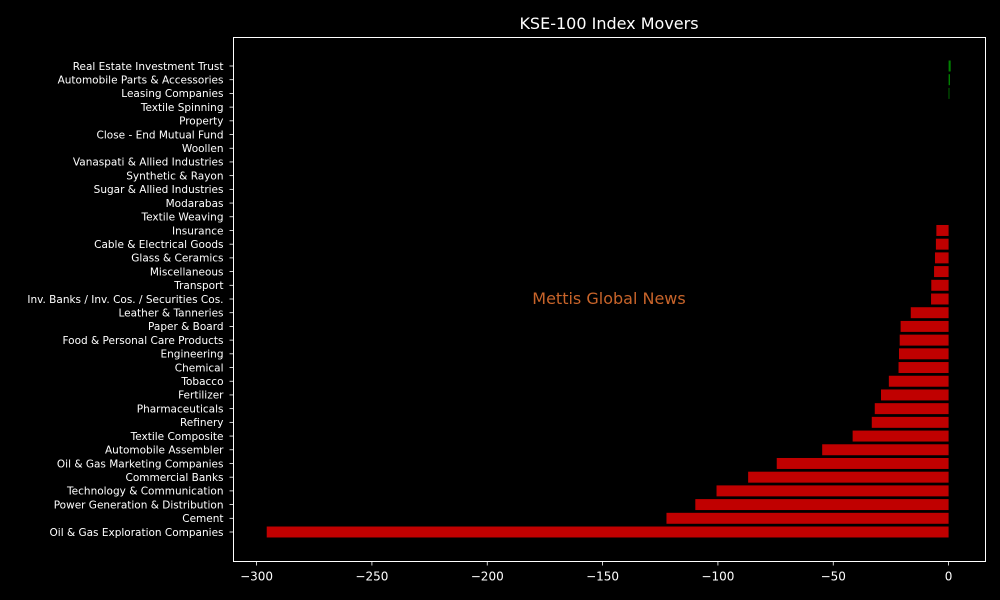 The width and height of the screenshot is (1000, 600). Describe the element at coordinates (198, 231) in the screenshot. I see `category-label-22: Insurance` at that location.